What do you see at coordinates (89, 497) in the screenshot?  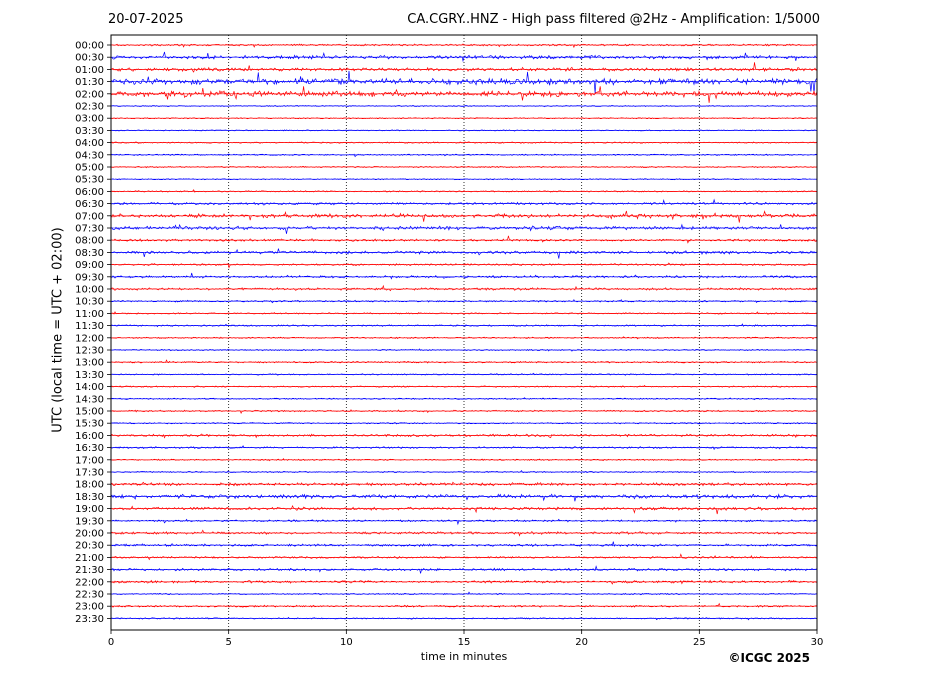 I see `y-tick-label: 18:30` at bounding box center [89, 497].